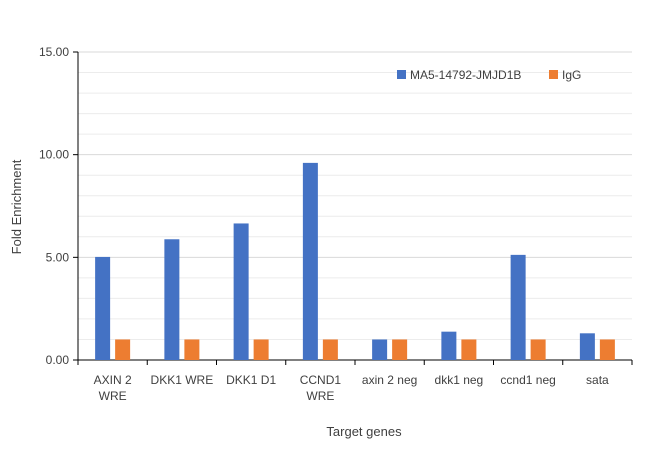 This screenshot has width=650, height=454. Describe the element at coordinates (389, 380) in the screenshot. I see `x-tick-label: axin 2 neg` at that location.